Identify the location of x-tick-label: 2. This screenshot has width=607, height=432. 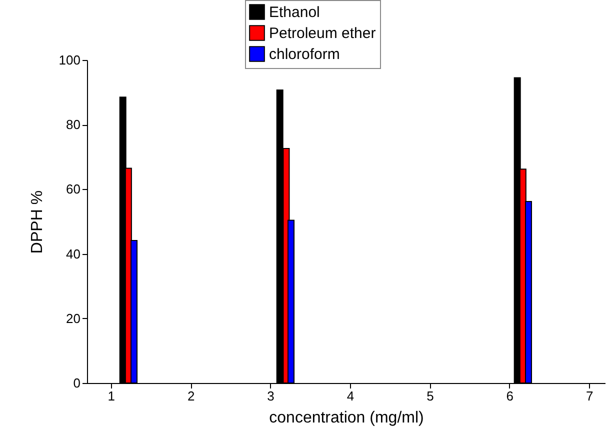
(191, 396).